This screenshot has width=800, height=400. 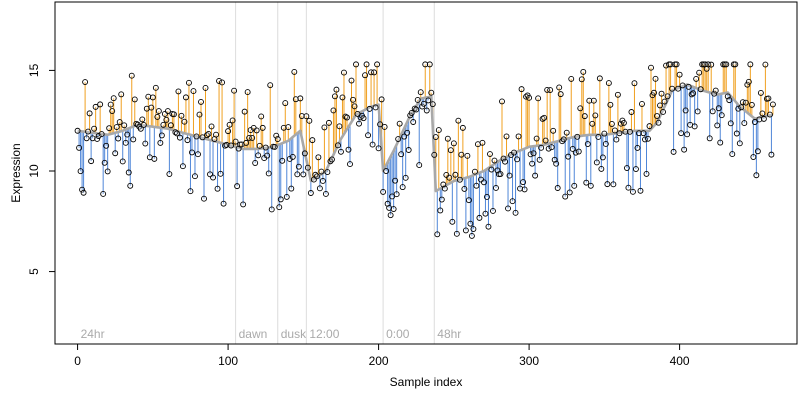 What do you see at coordinates (93, 334) in the screenshot?
I see `marker-label: 24hr` at bounding box center [93, 334].